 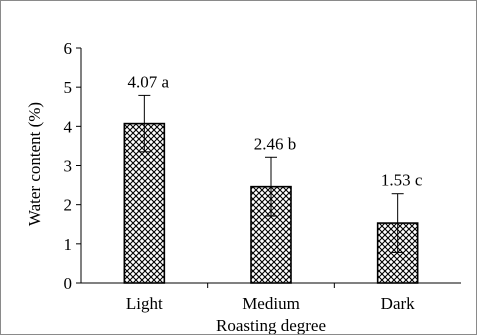 I want to click on data-label: 4.07 a, so click(x=149, y=81).